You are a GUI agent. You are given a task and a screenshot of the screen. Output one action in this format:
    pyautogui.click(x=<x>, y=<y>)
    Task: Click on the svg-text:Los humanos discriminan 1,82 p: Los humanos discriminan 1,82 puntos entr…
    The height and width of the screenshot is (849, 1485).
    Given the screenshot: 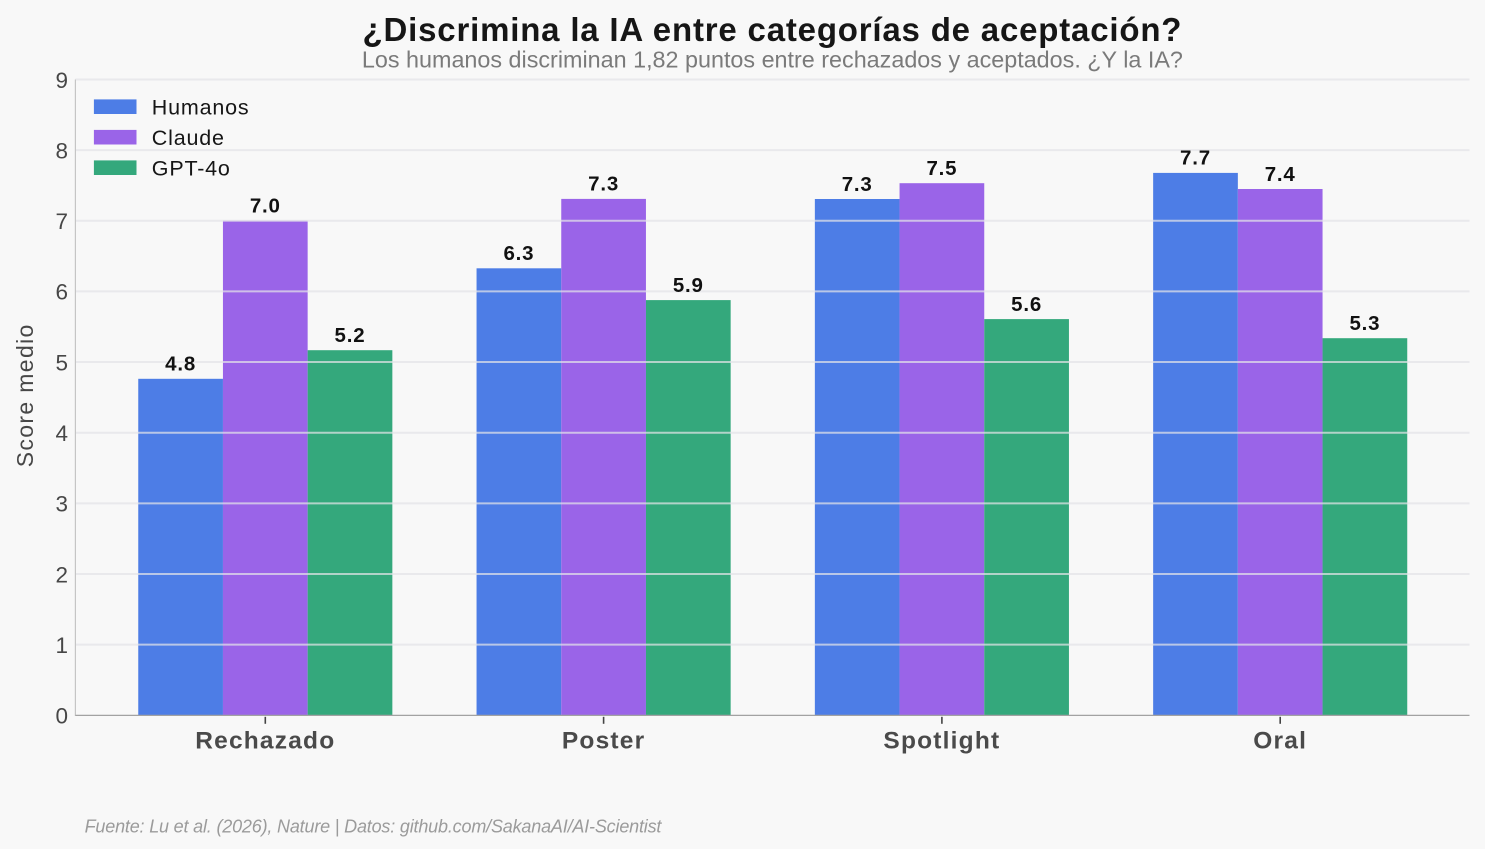 What is the action you would take?
    pyautogui.click(x=772, y=60)
    